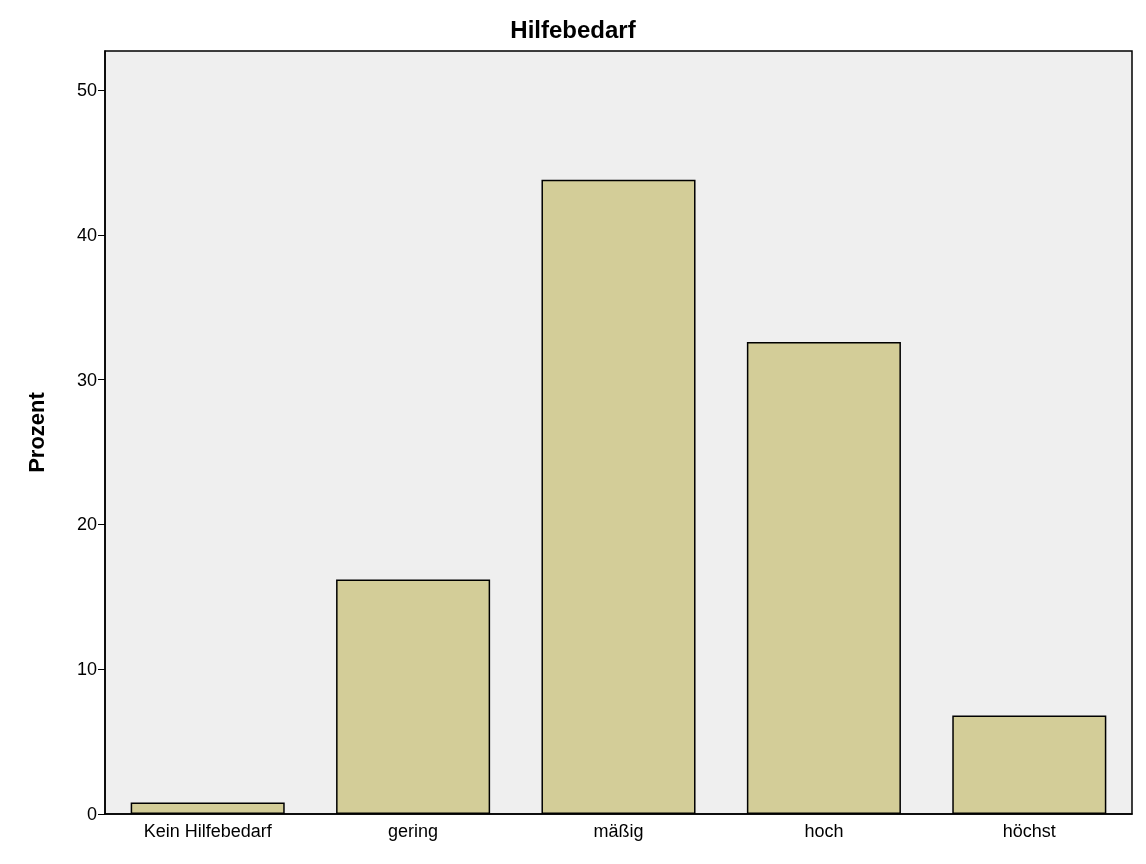  What do you see at coordinates (91, 814) in the screenshot?
I see `y-tick-label: 0` at bounding box center [91, 814].